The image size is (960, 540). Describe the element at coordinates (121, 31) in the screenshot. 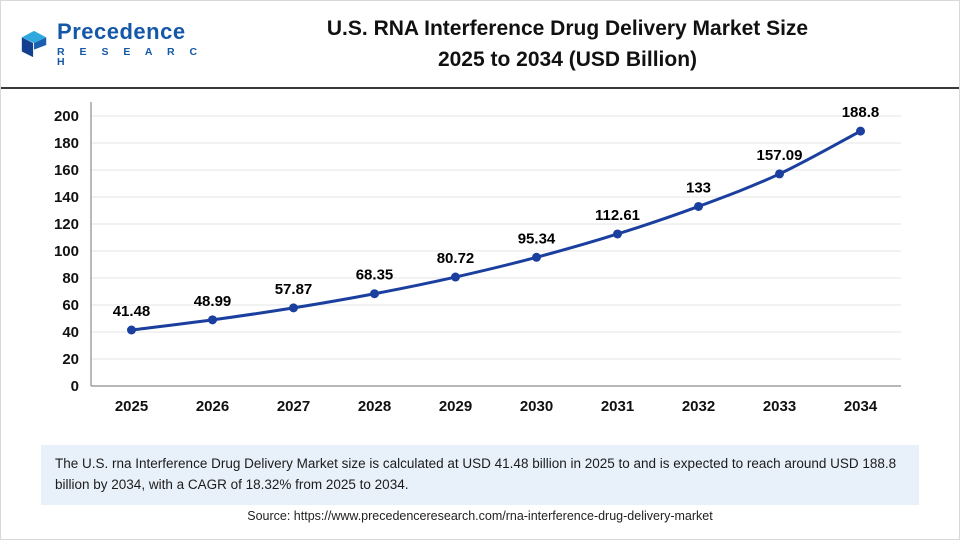

I see `logo-name: Precedence` at that location.